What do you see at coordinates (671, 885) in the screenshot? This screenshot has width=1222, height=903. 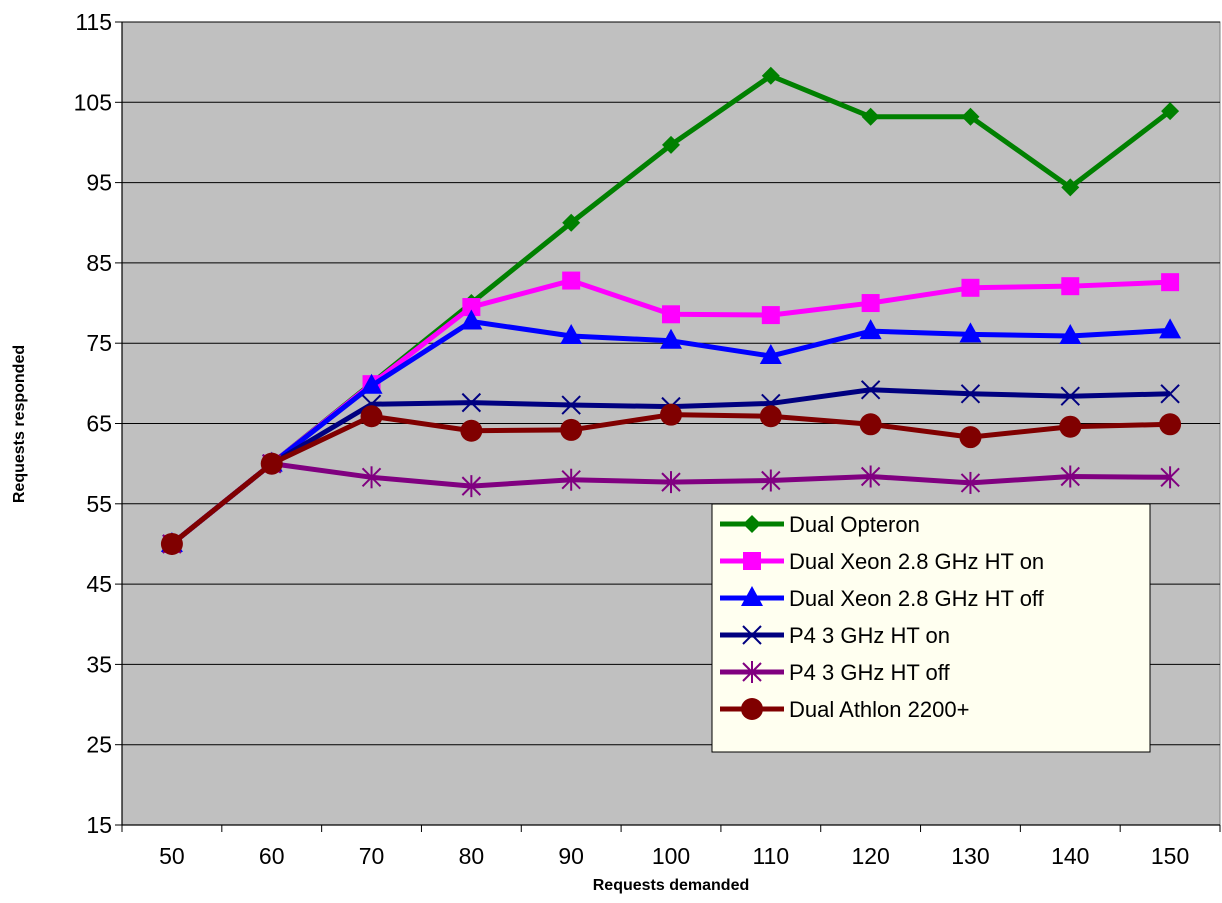 I see `x-axis-title: Requests demanded` at bounding box center [671, 885].